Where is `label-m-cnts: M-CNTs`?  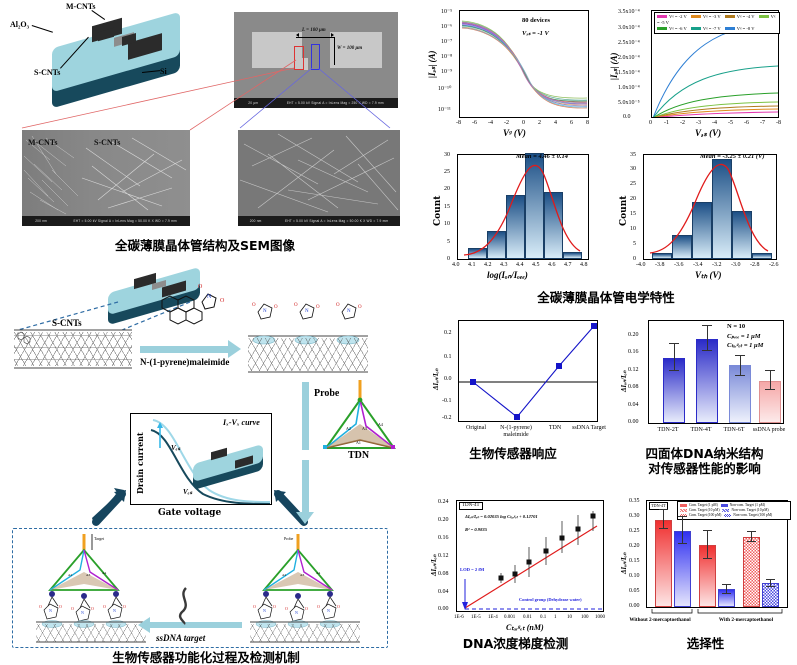
label-m-cnts: M-CNTs is located at coordinates (81, 6).